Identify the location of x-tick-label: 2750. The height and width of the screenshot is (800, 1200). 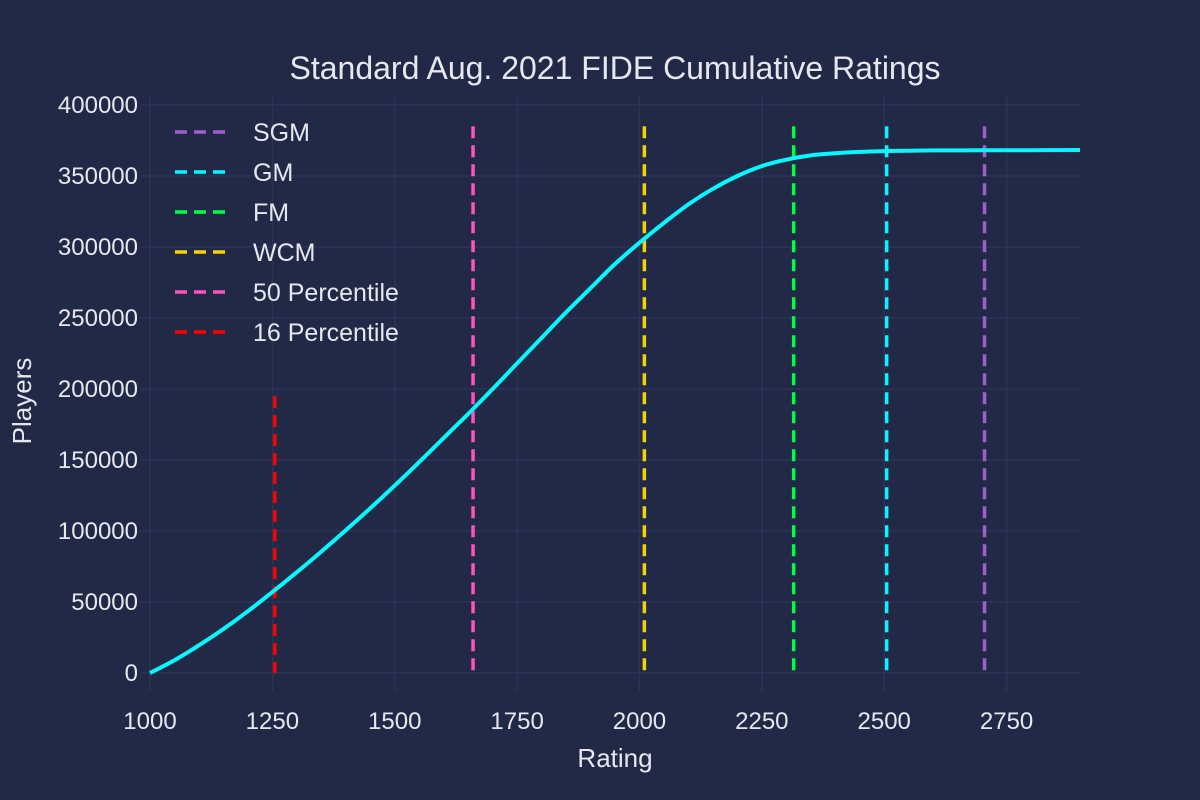
(1006, 721).